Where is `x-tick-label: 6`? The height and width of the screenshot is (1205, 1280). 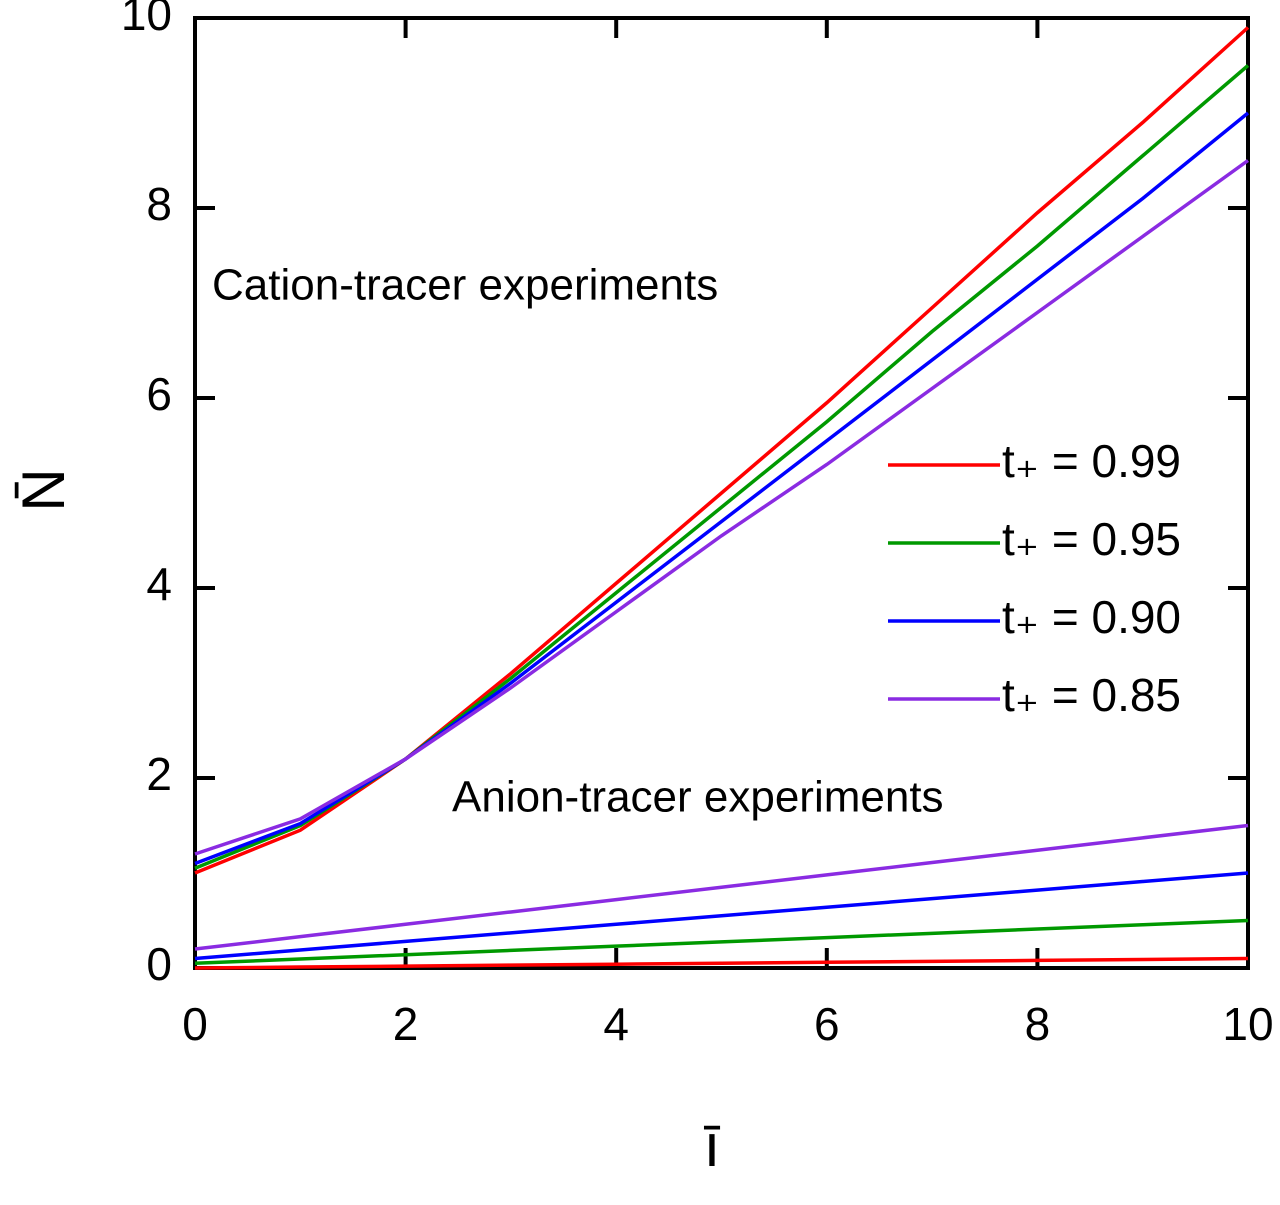
x-tick-label: 6 is located at coordinates (827, 1024).